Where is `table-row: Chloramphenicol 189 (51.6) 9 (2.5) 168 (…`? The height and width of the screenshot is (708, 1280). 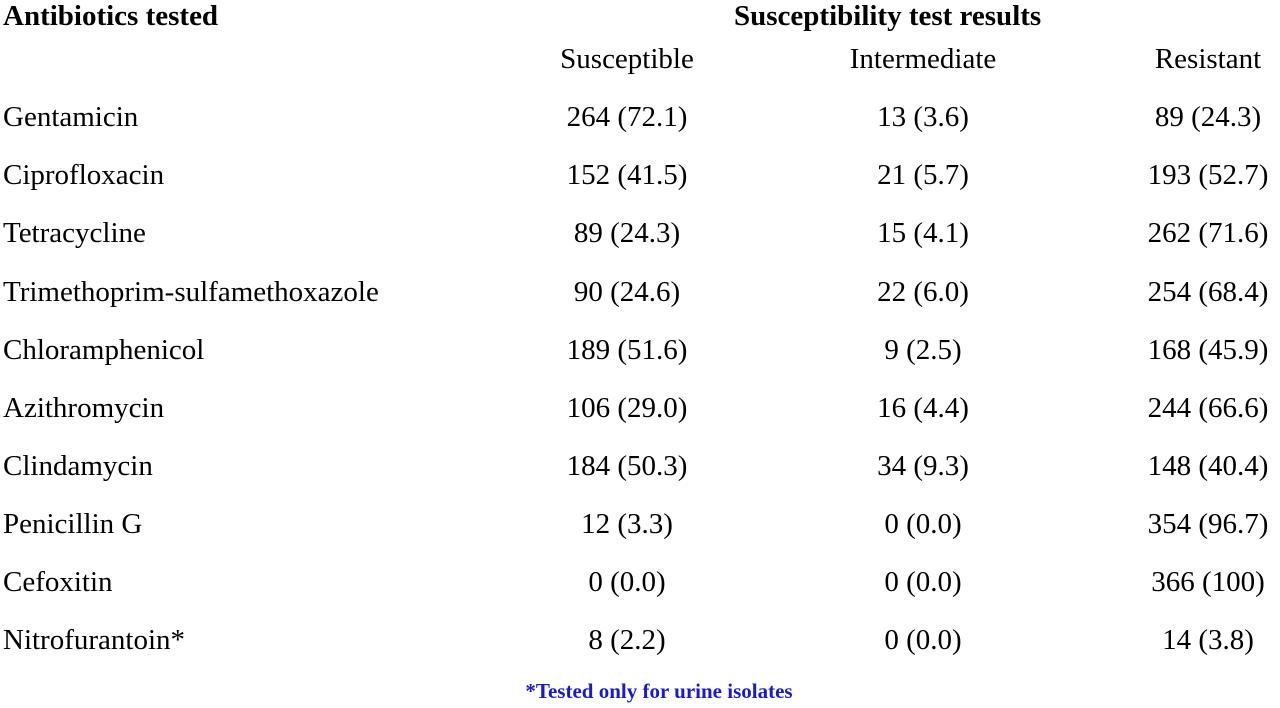
table-row: Chloramphenicol 189 (51.6) 9 (2.5) 168 (… is located at coordinates (640, 363).